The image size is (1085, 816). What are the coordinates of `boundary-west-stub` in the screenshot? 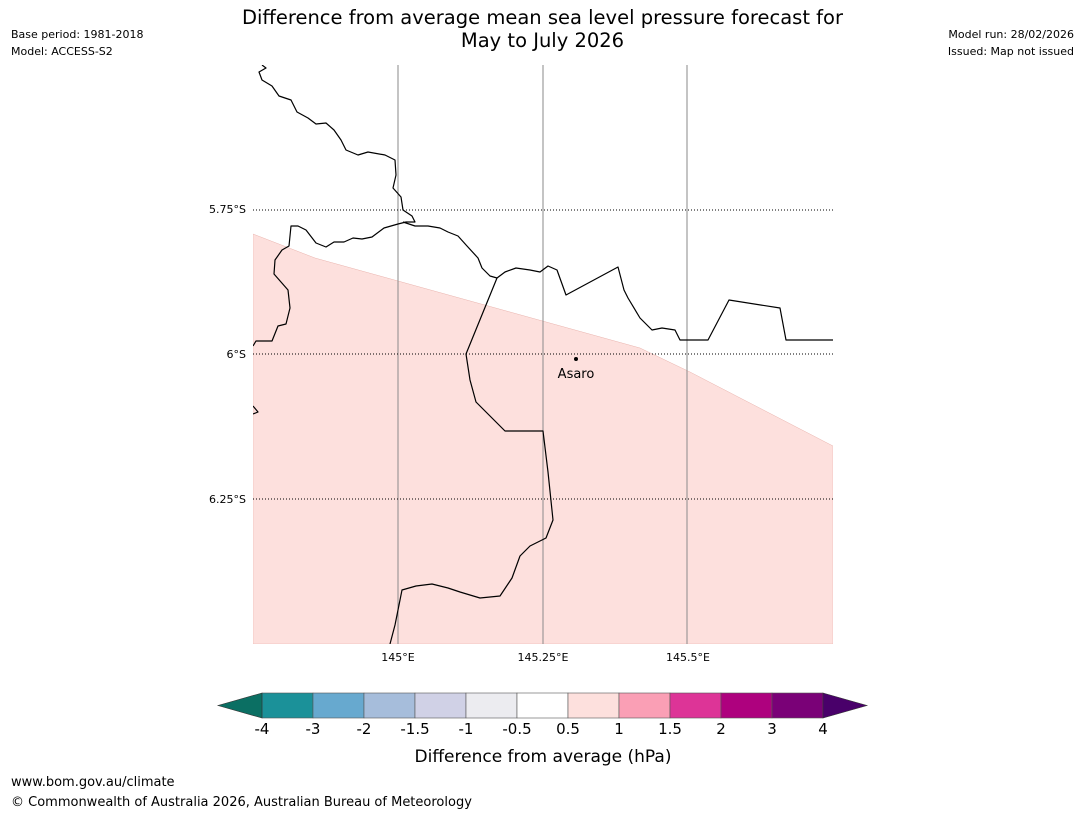 It's located at (256, 410).